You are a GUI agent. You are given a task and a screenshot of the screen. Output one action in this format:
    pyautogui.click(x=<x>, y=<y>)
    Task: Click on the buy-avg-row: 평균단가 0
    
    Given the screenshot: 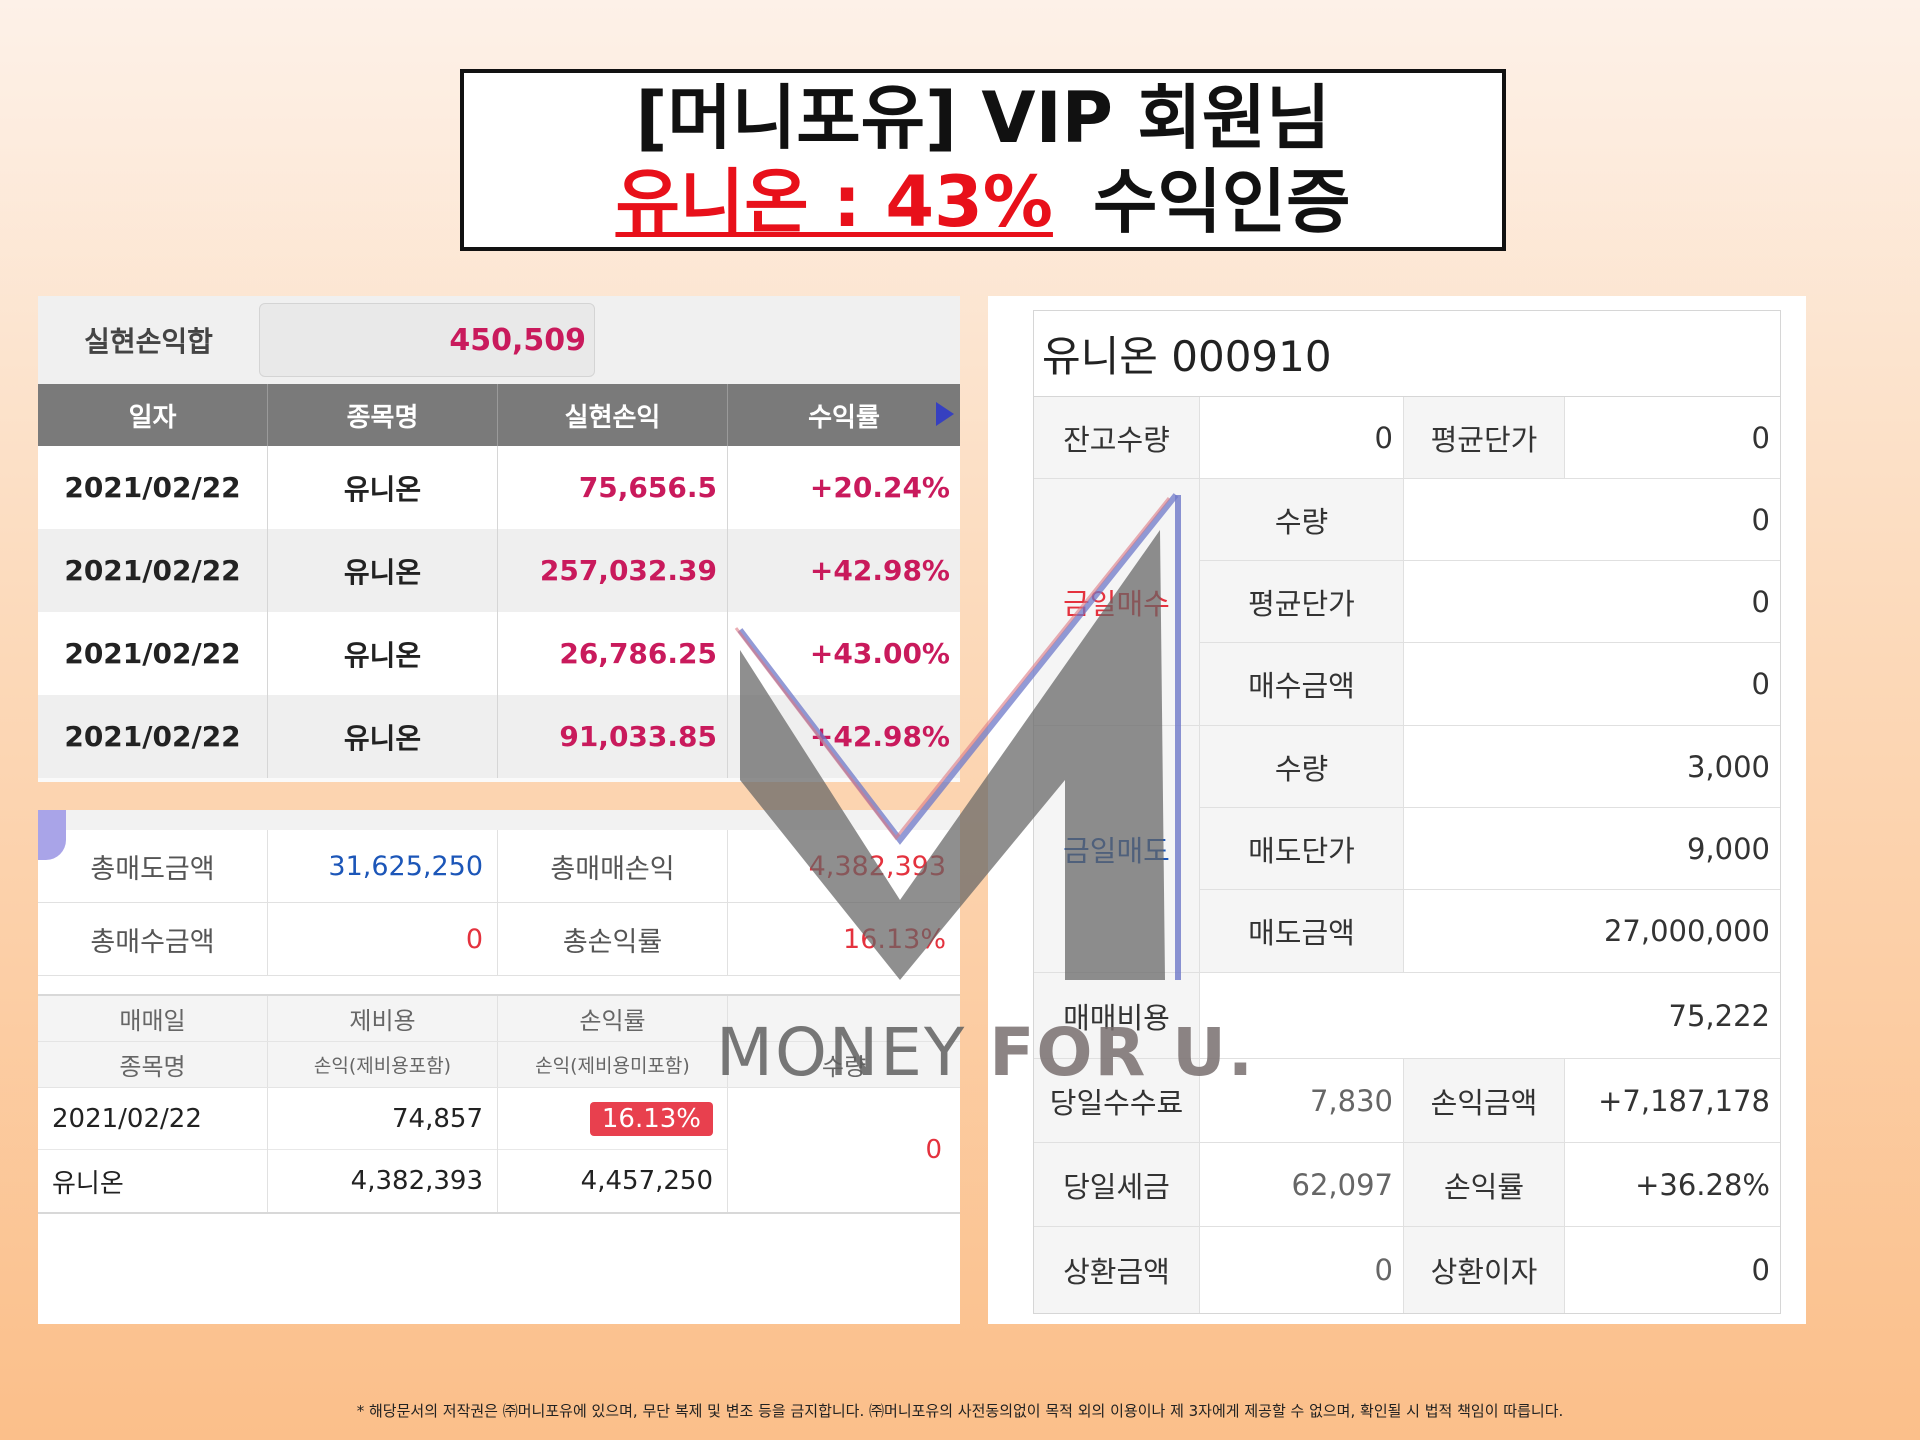 What is the action you would take?
    pyautogui.click(x=1490, y=602)
    